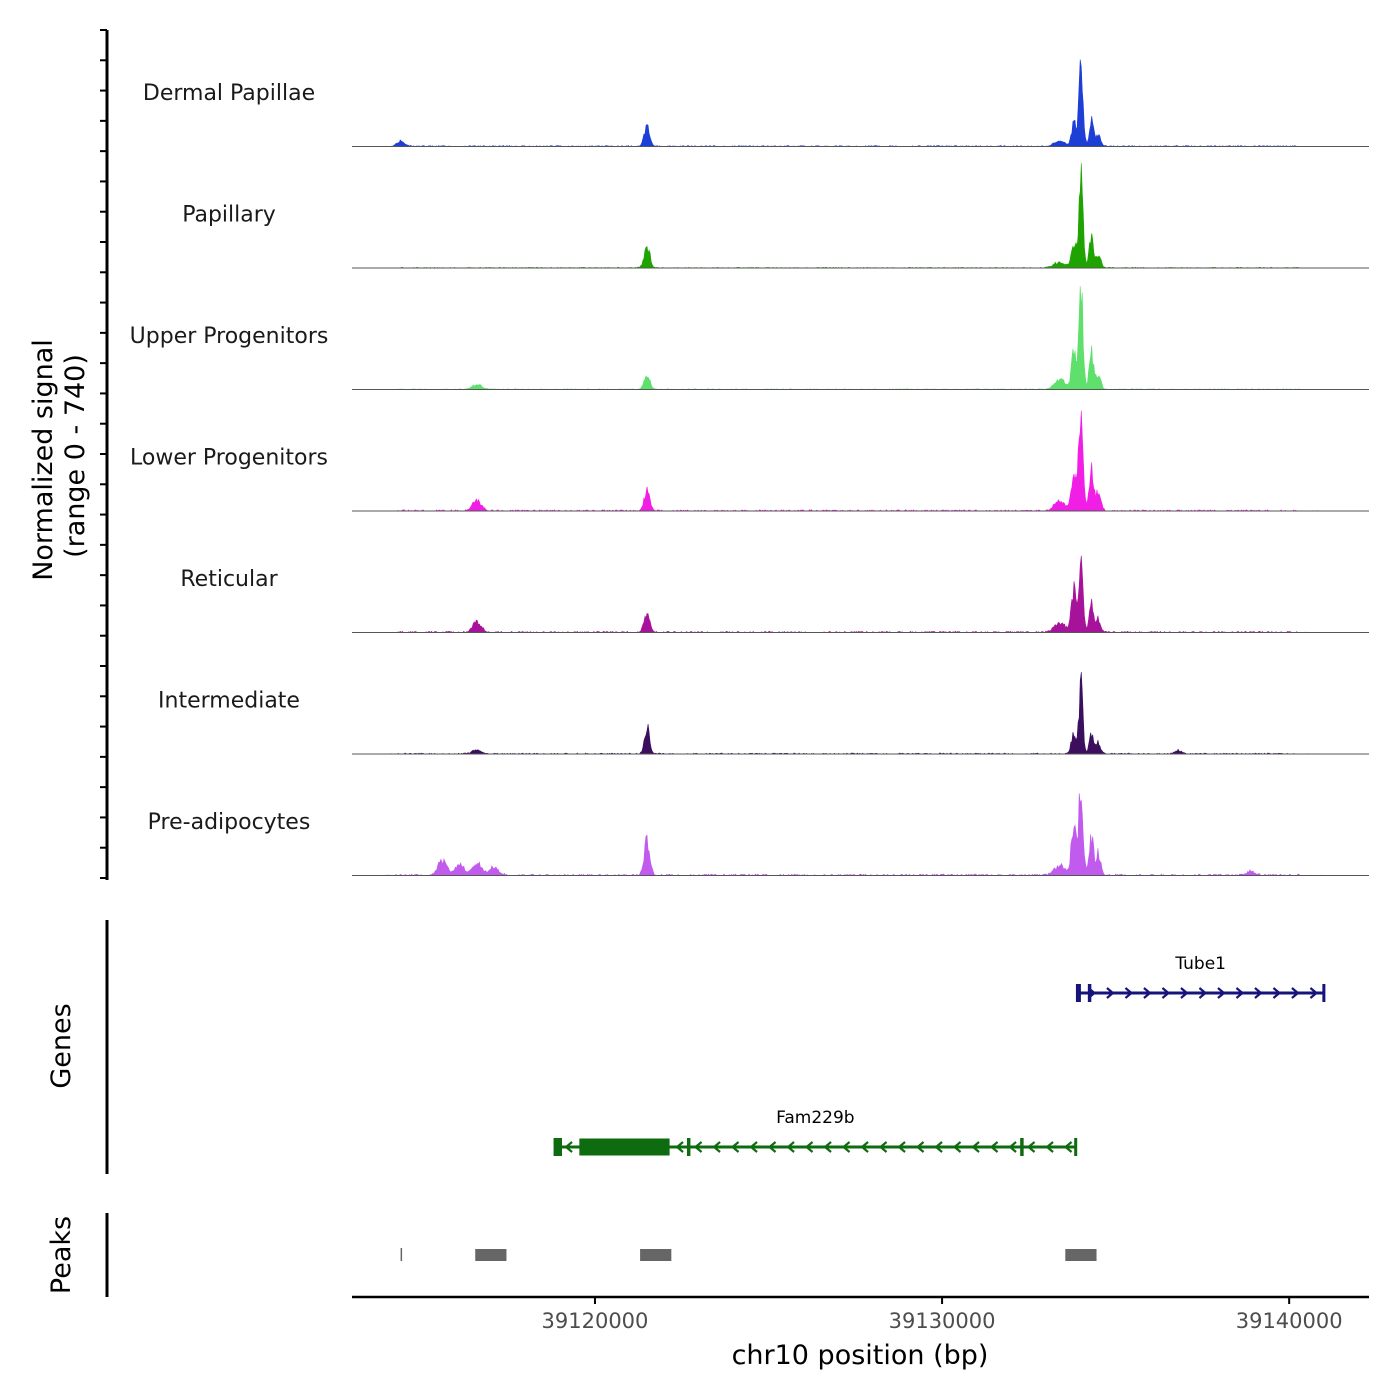 The image size is (1400, 1400). What do you see at coordinates (748, 1254) in the screenshot?
I see `peak-annotations` at bounding box center [748, 1254].